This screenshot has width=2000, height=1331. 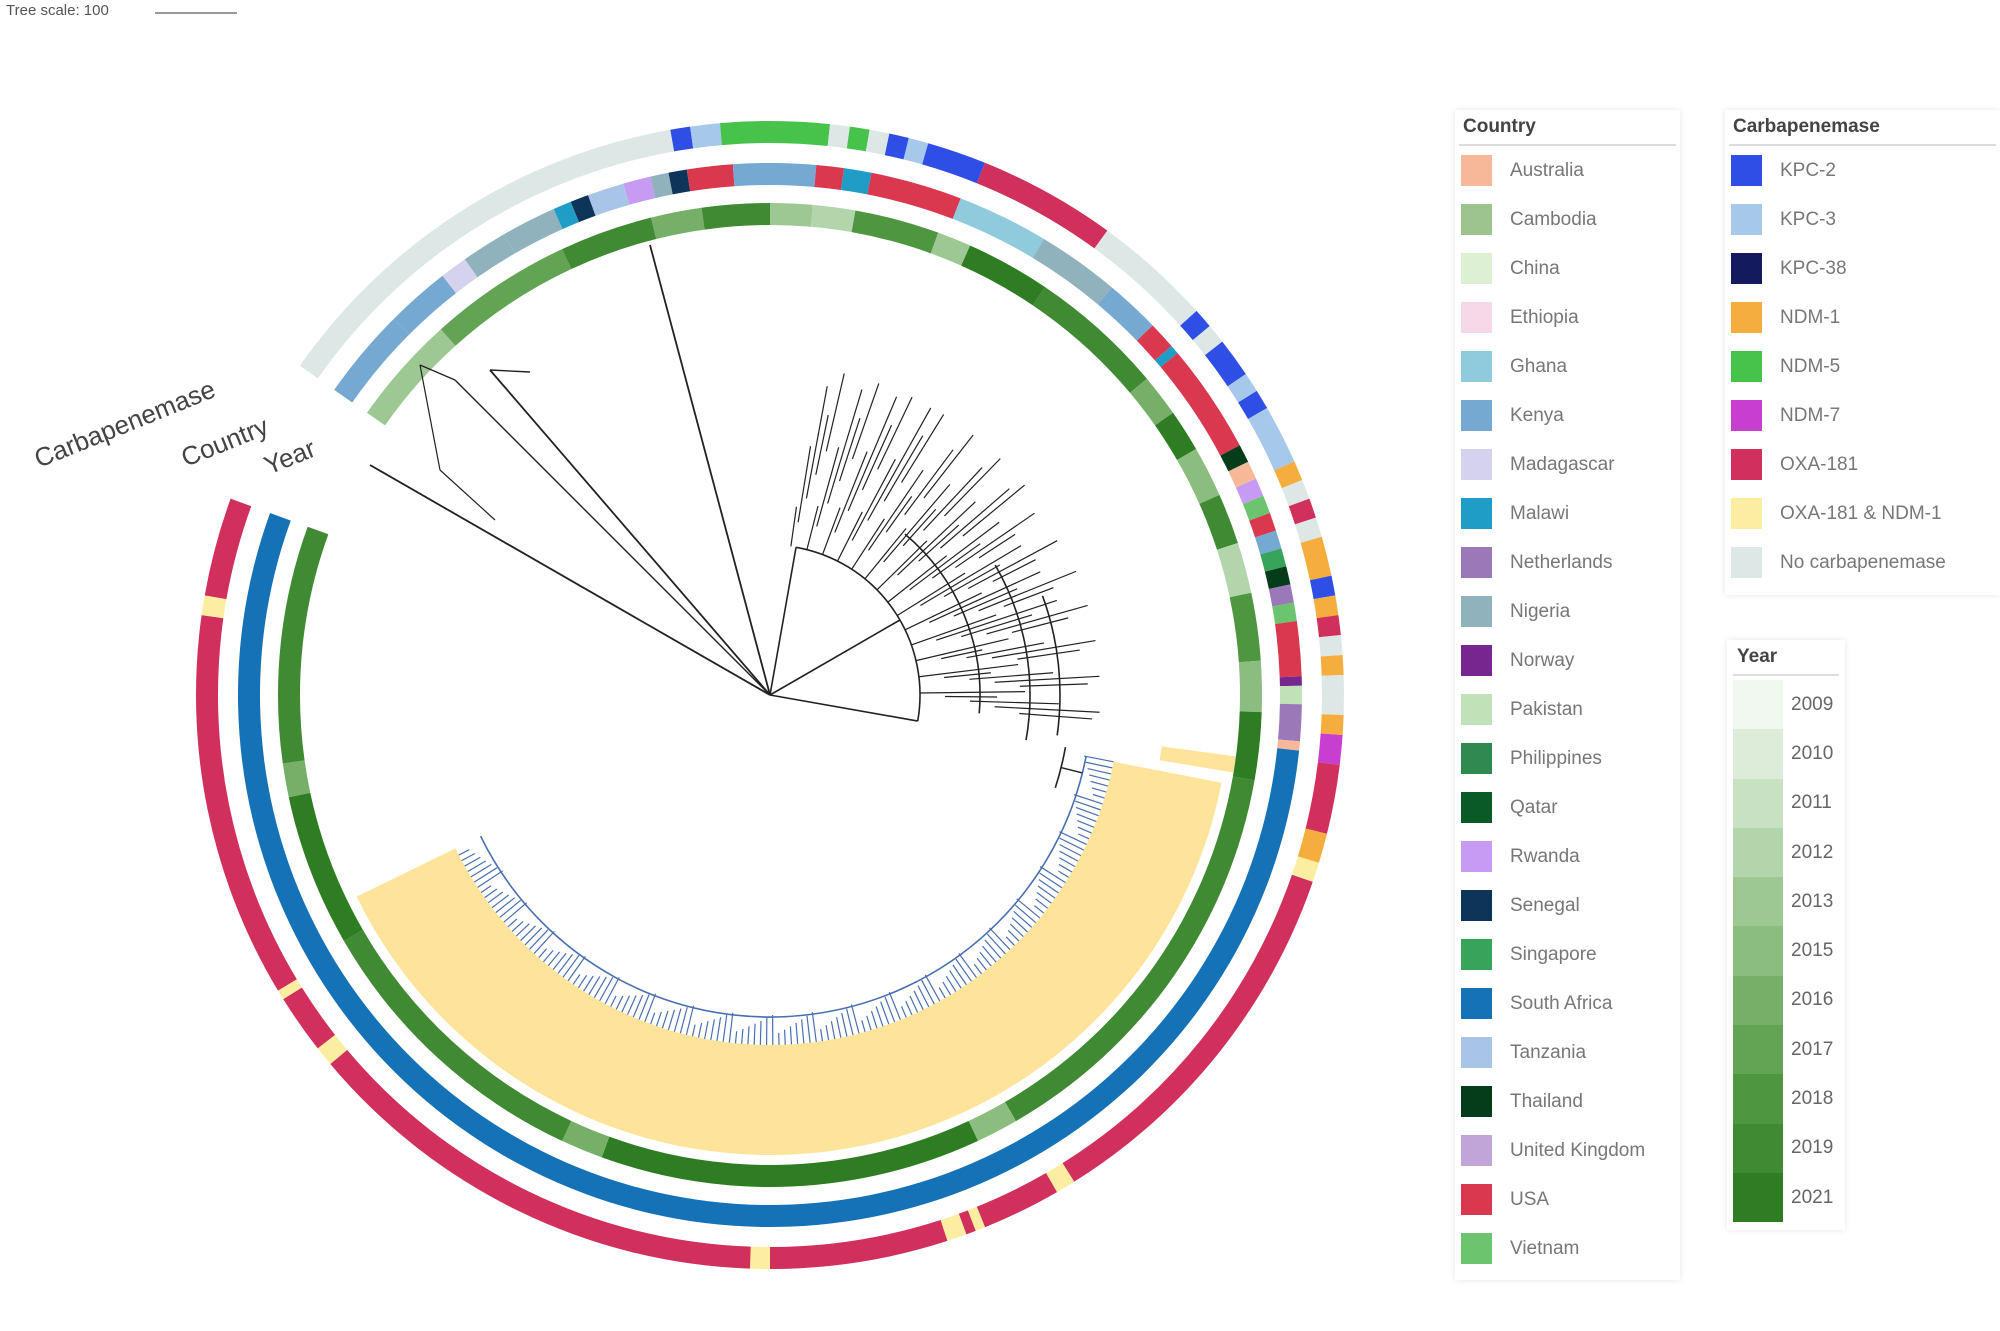 What do you see at coordinates (1789, 852) in the screenshot?
I see `year-legend-item-2012: 2012` at bounding box center [1789, 852].